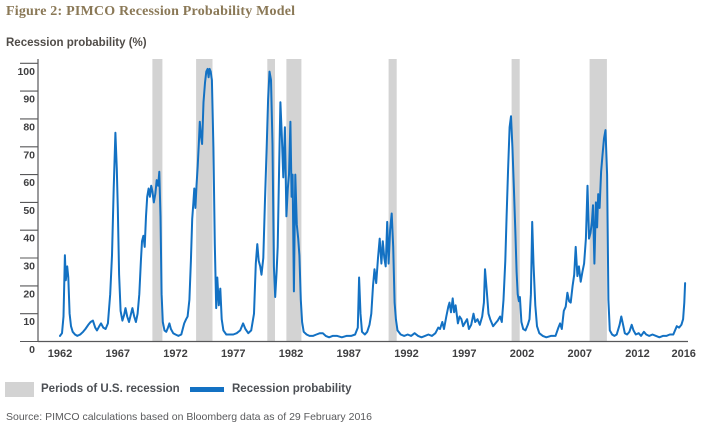 This screenshot has width=702, height=445. I want to click on y-axis-tick-label: 30, so click(29, 267).